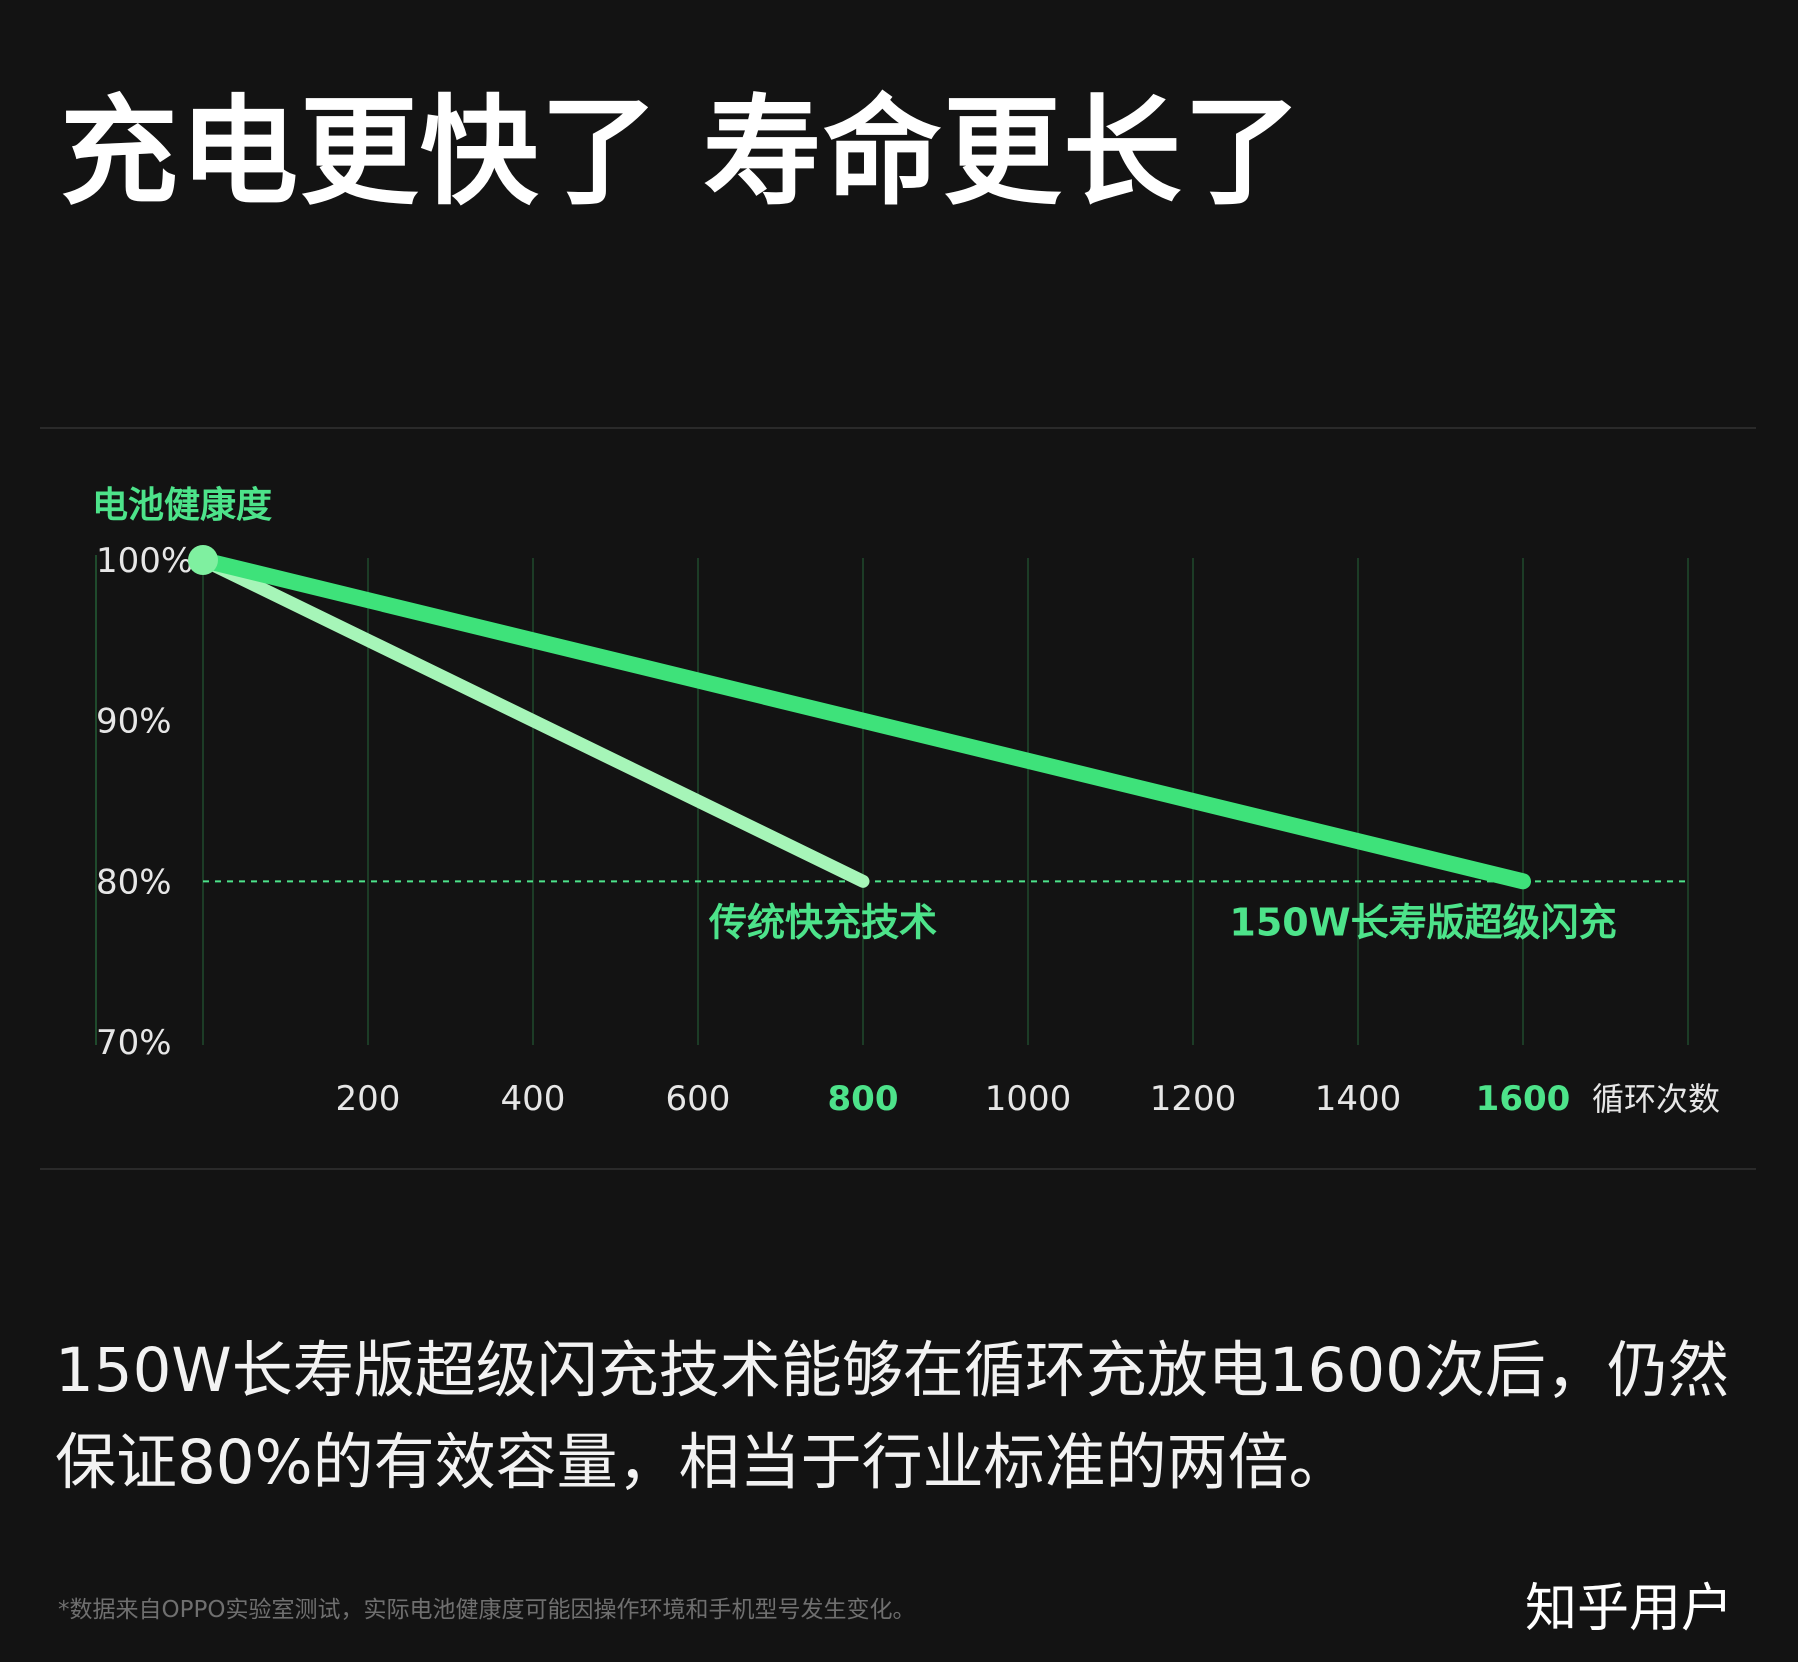 The height and width of the screenshot is (1662, 1798). I want to click on x-tick-label: 1600, so click(1523, 1099).